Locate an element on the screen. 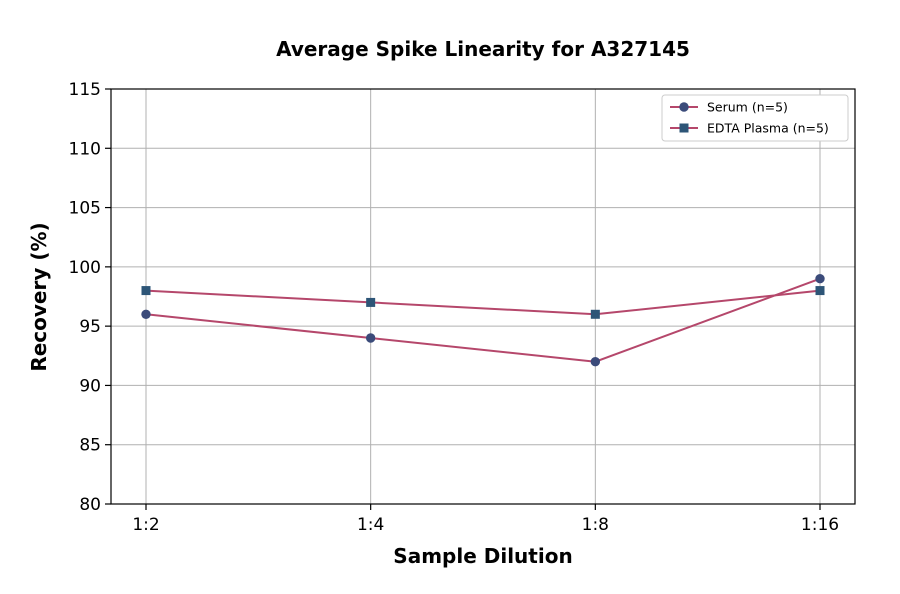  legend: Serum (n=5) EDTA Plasma (n=5) is located at coordinates (755, 118).